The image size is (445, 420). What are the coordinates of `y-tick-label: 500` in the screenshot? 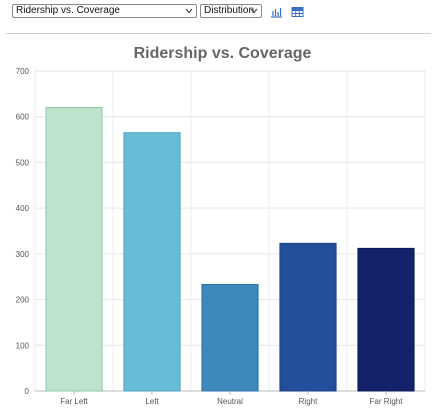 It's located at (23, 162).